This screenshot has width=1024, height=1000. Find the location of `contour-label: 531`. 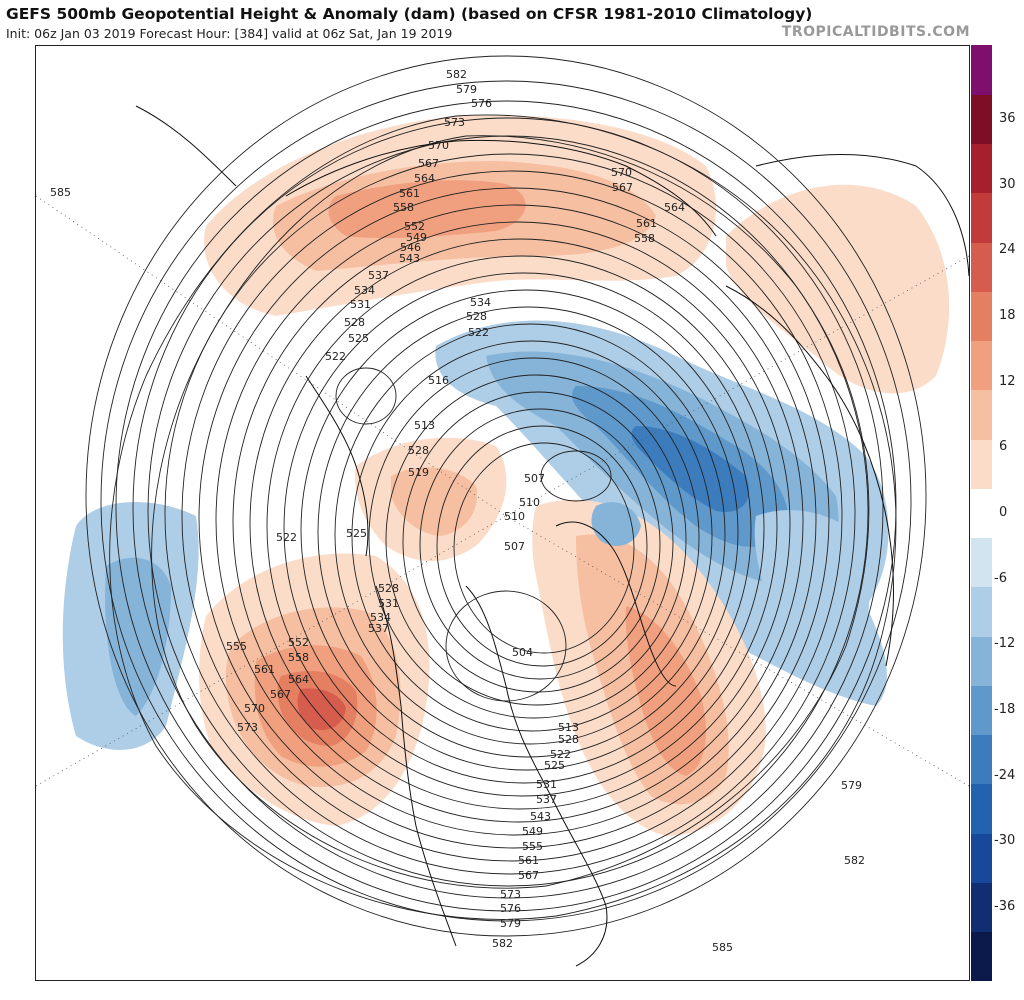

contour-label: 531 is located at coordinates (360, 304).